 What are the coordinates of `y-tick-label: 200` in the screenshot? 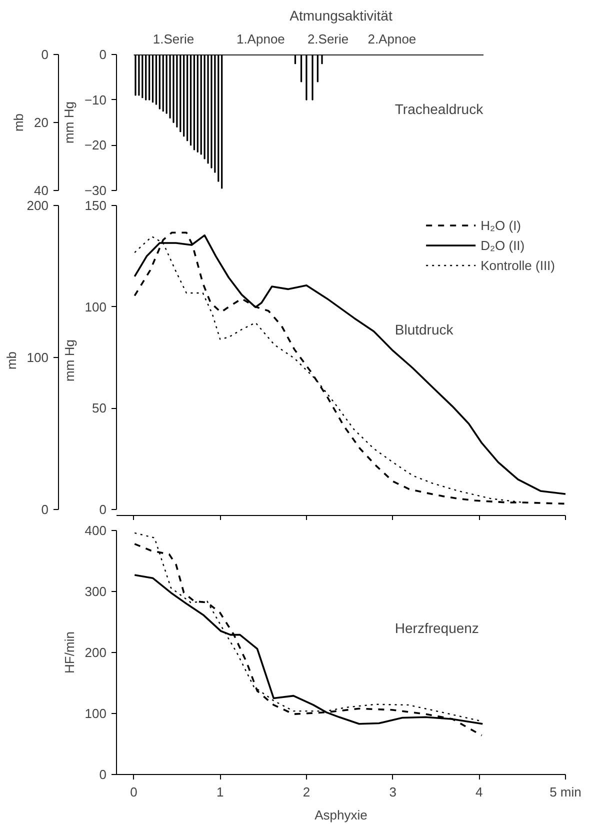 It's located at (95, 652).